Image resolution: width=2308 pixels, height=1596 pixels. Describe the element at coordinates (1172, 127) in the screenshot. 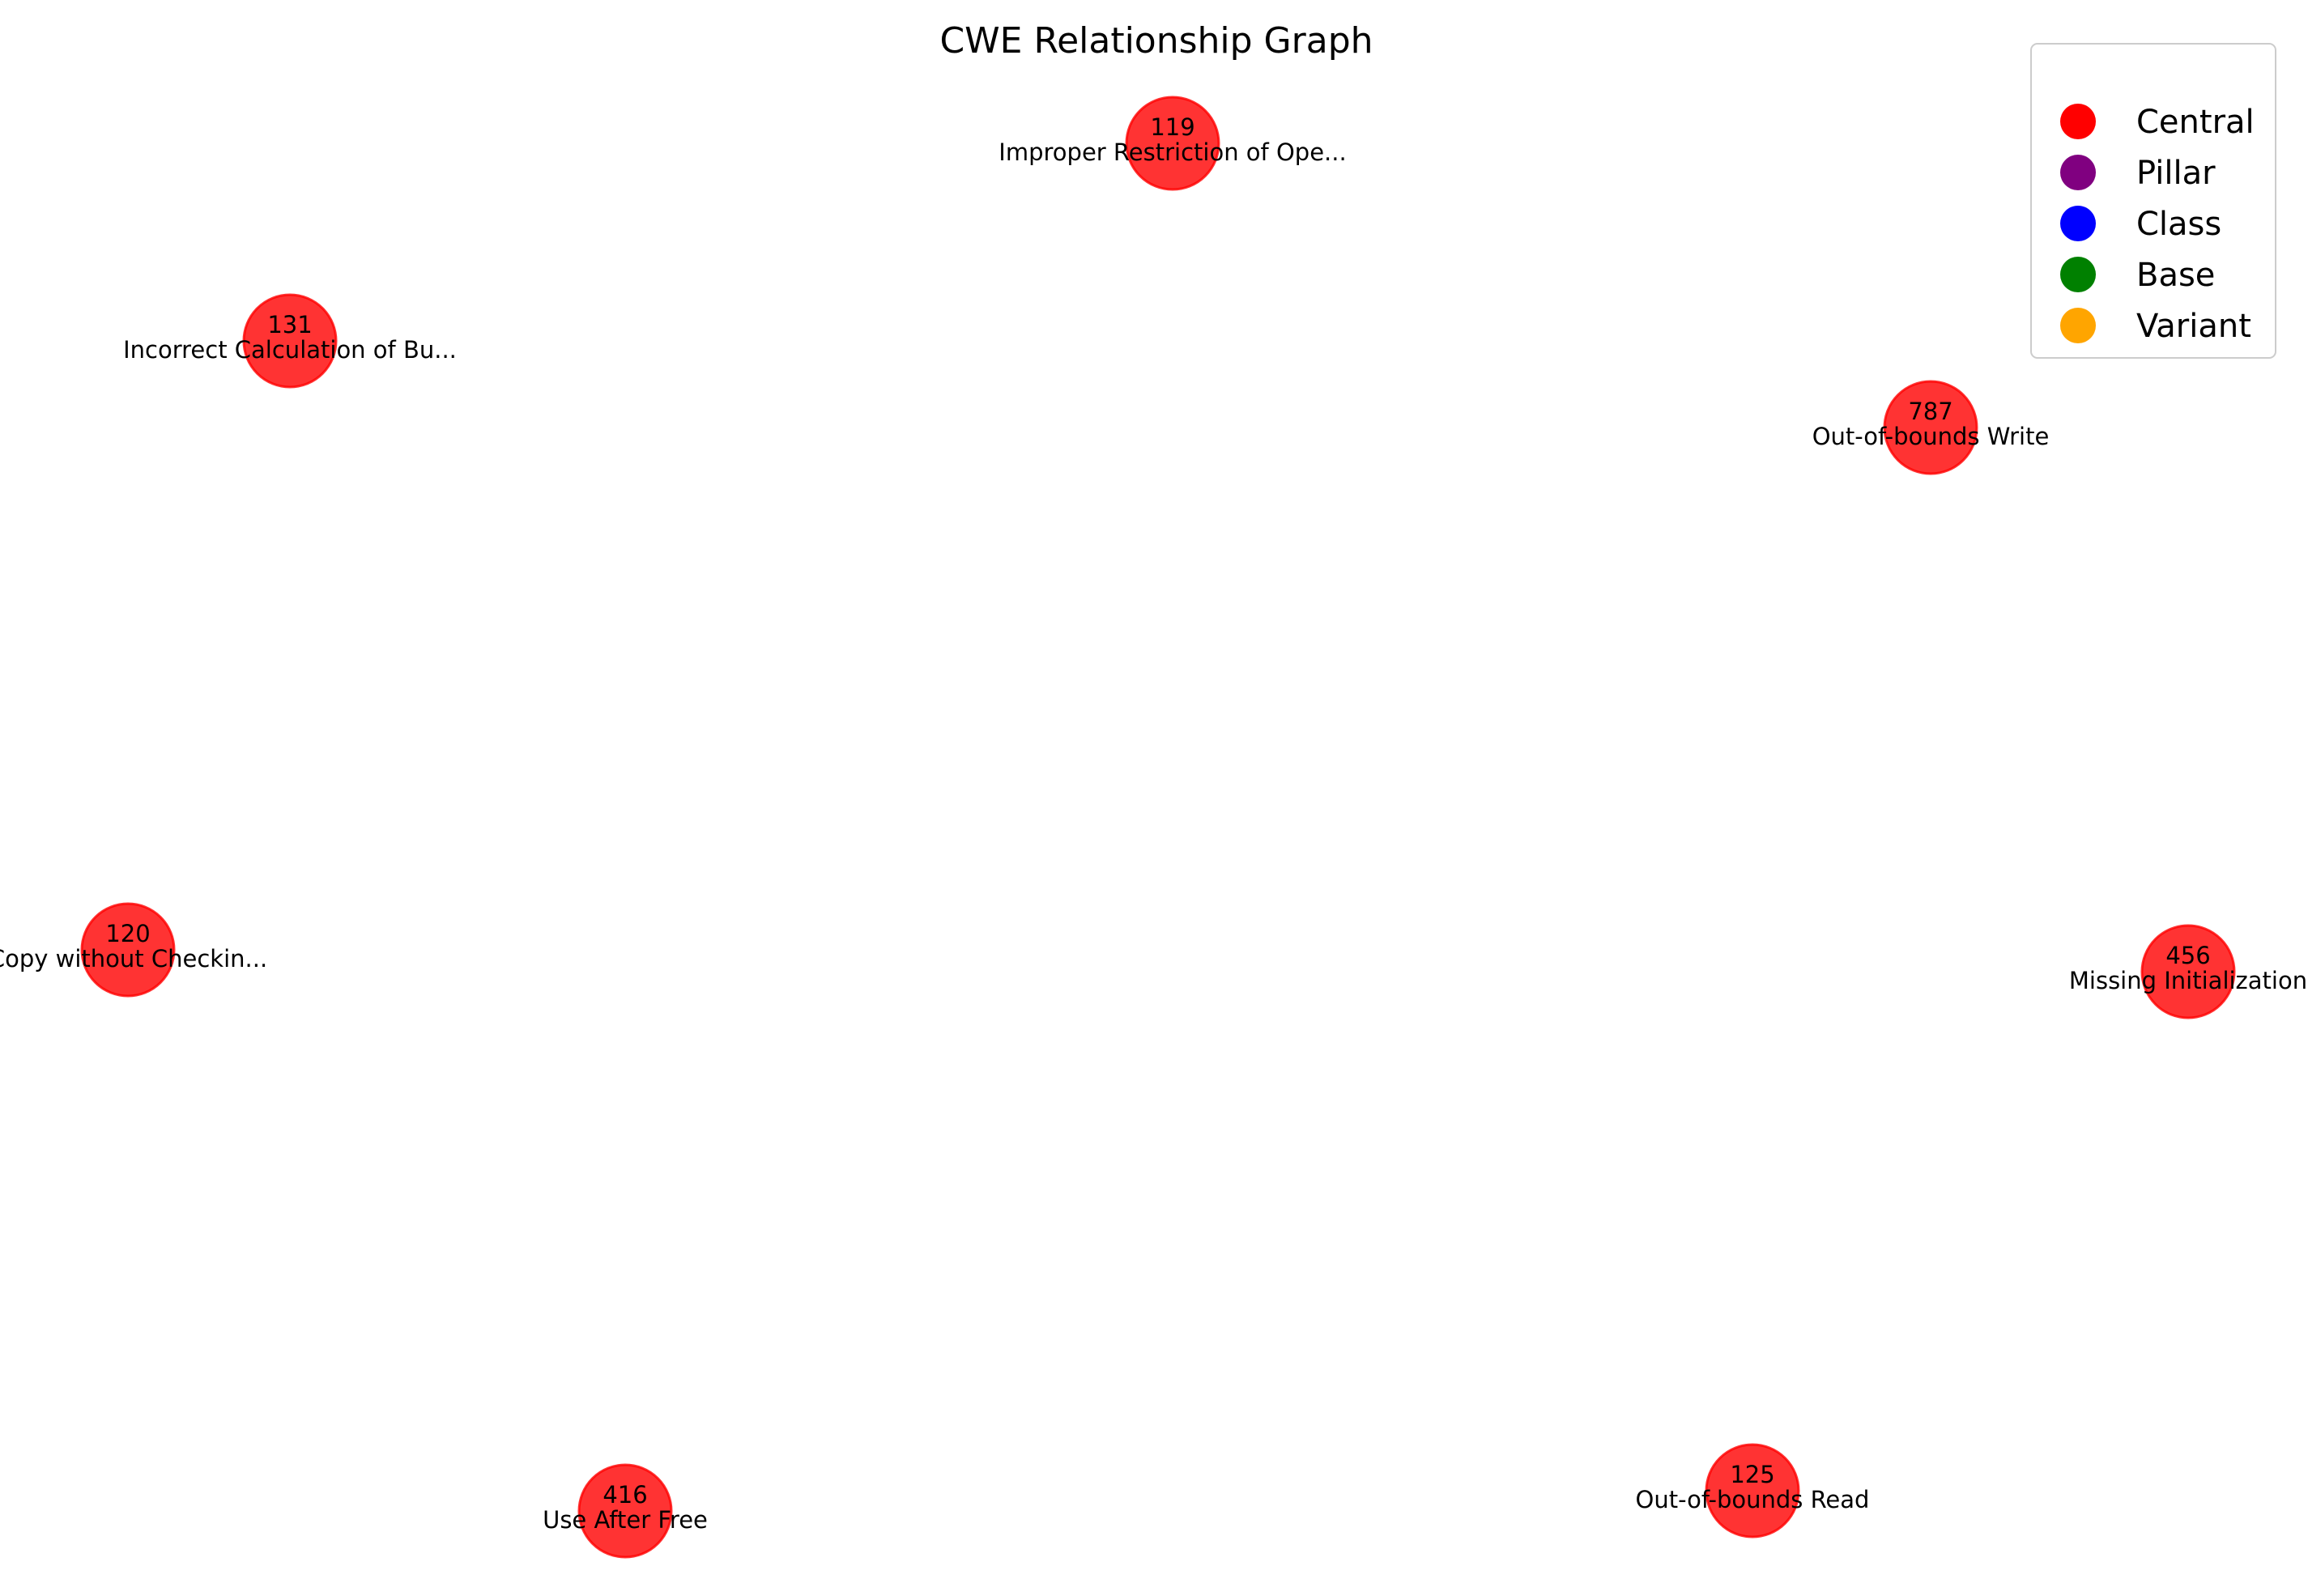

I see `node-id: 119` at that location.